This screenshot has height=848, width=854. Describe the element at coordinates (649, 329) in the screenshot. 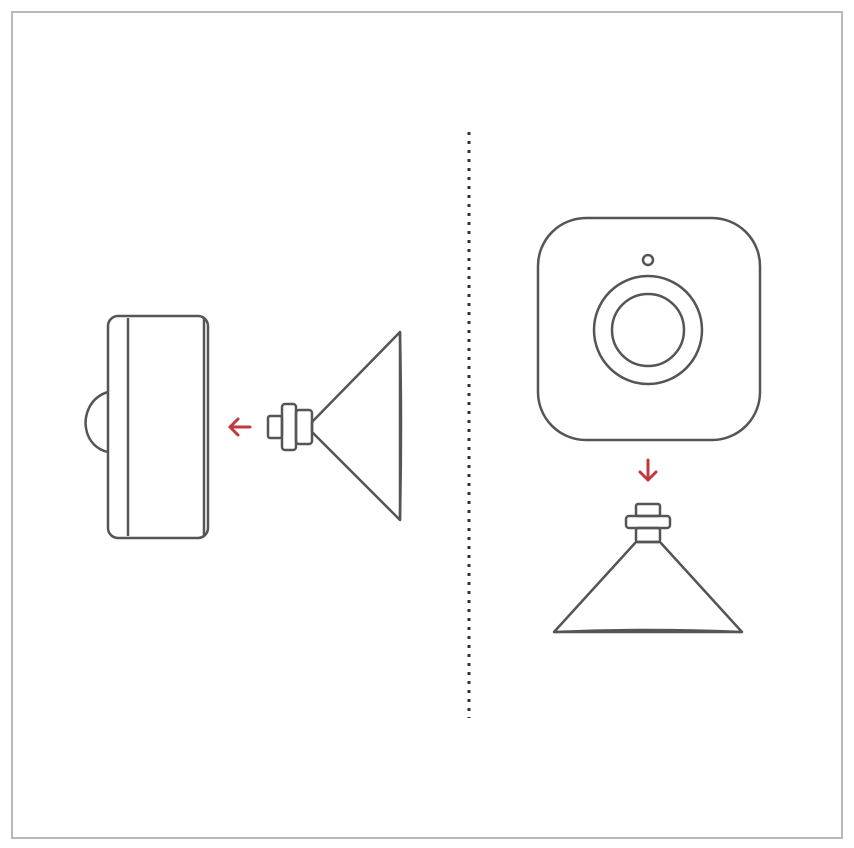

I see `motion-sensor-front-view-icon` at that location.